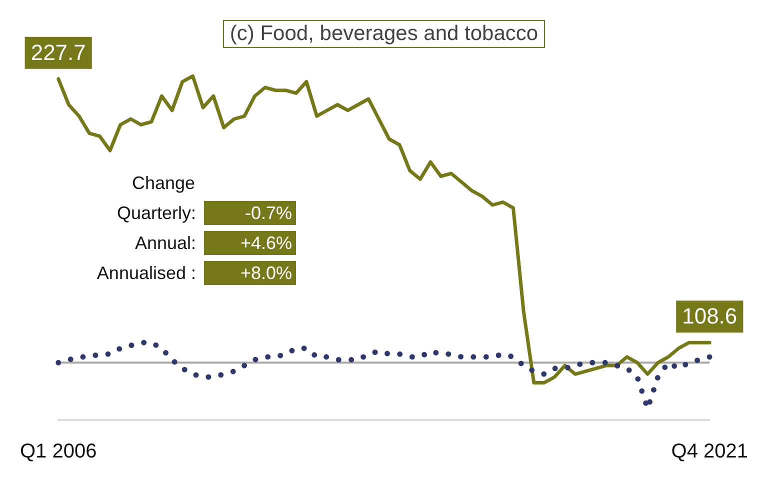 This screenshot has width=768, height=492. What do you see at coordinates (163, 183) in the screenshot?
I see `annotation: Change` at bounding box center [163, 183].